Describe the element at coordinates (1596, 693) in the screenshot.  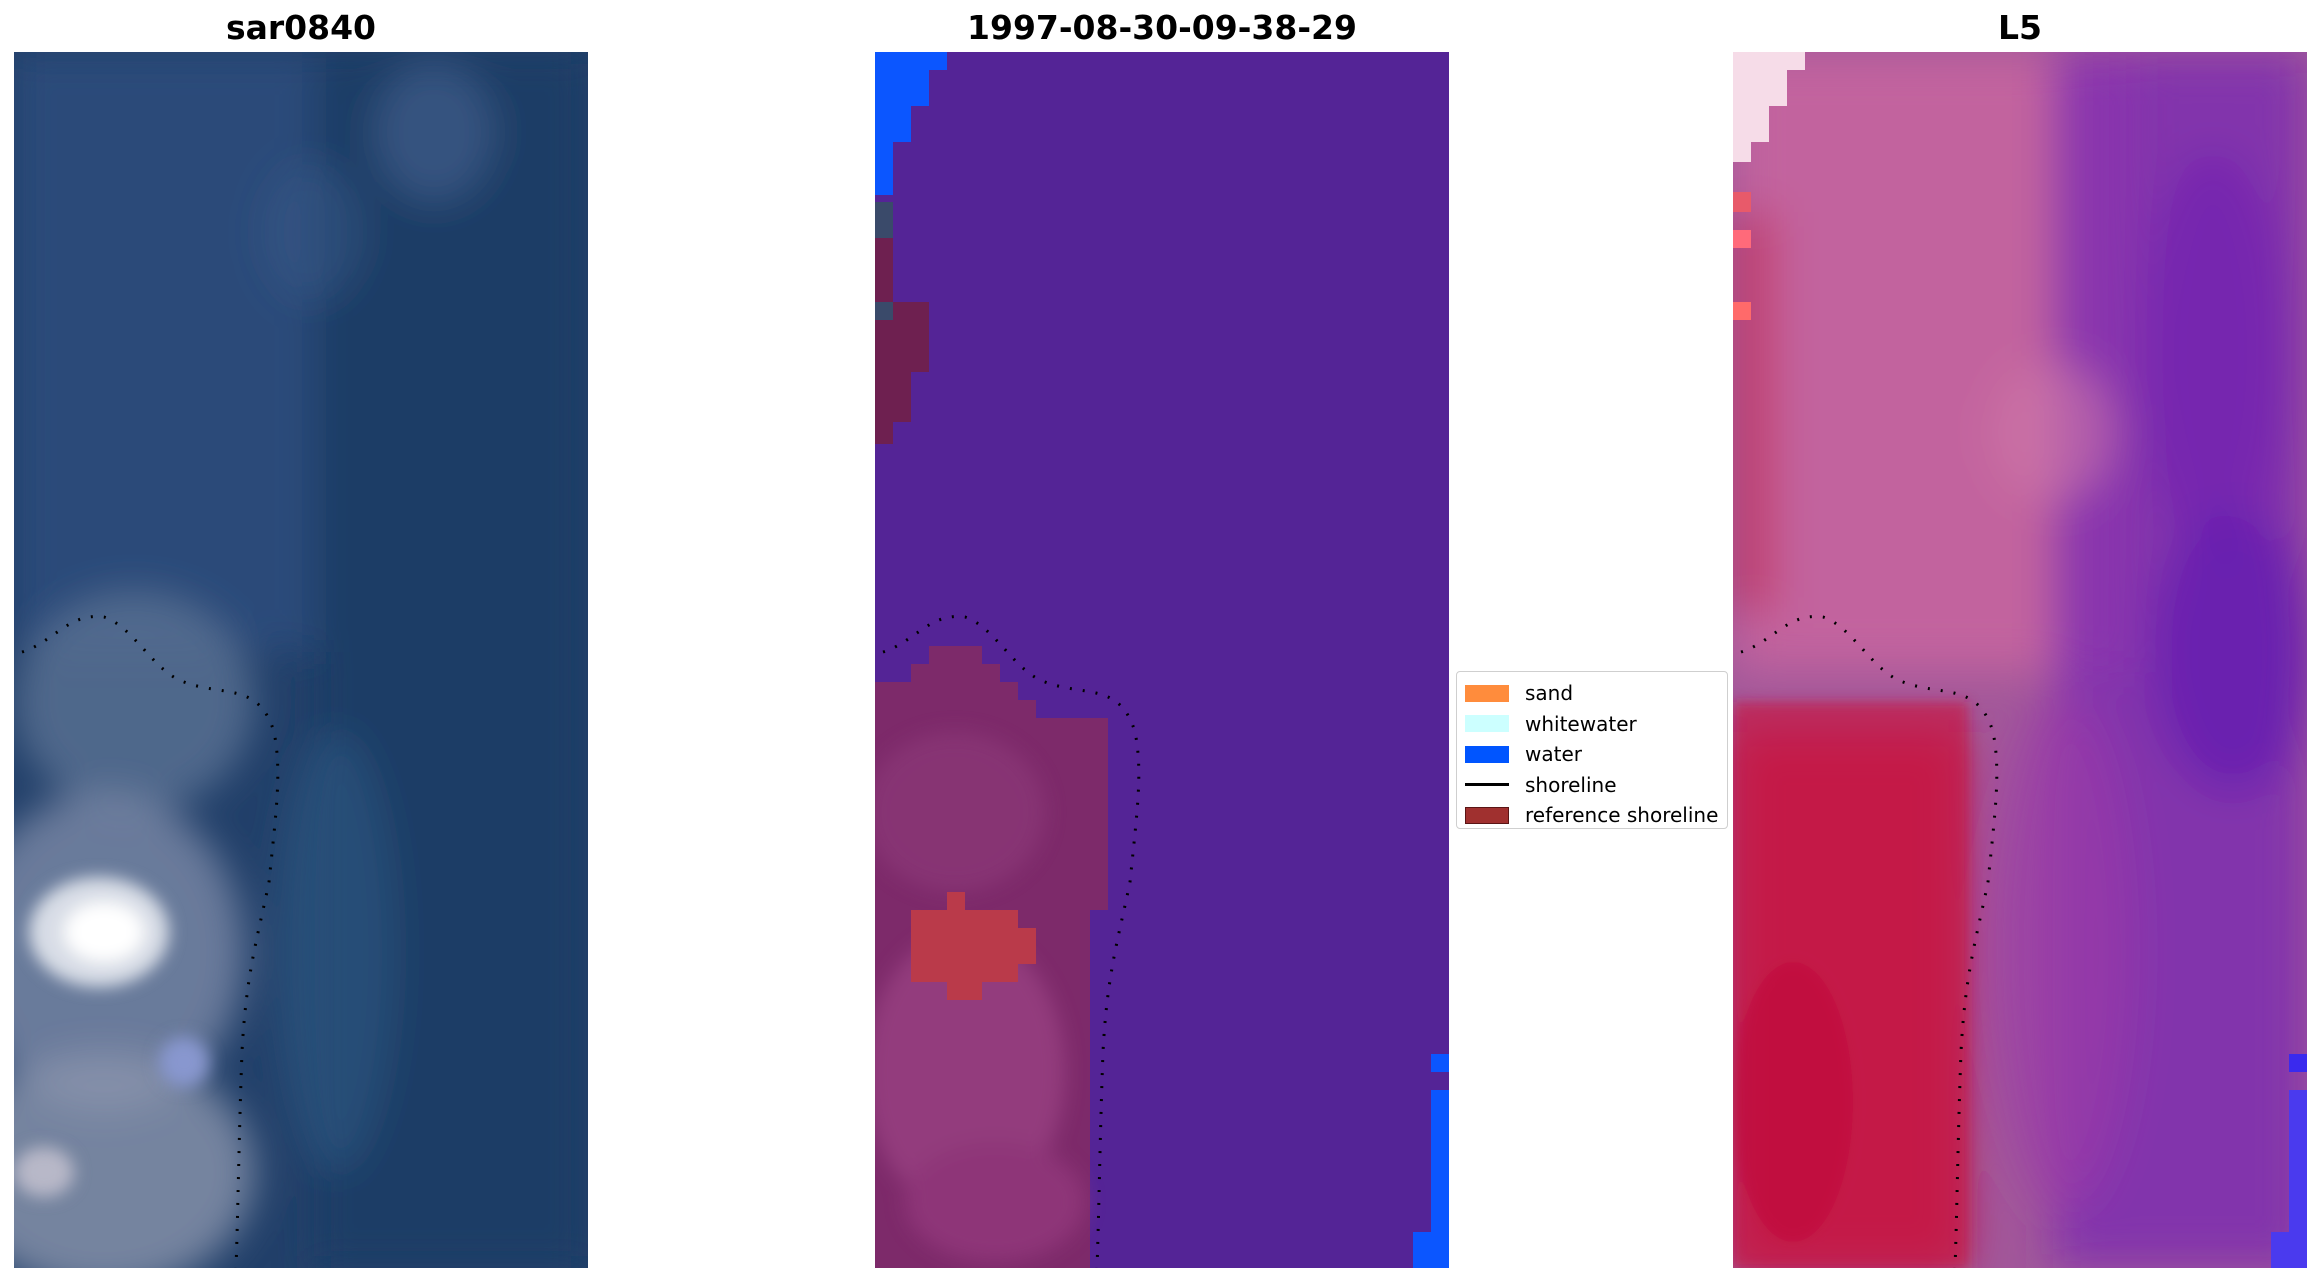
I see `legend-item-sand: sand` at that location.